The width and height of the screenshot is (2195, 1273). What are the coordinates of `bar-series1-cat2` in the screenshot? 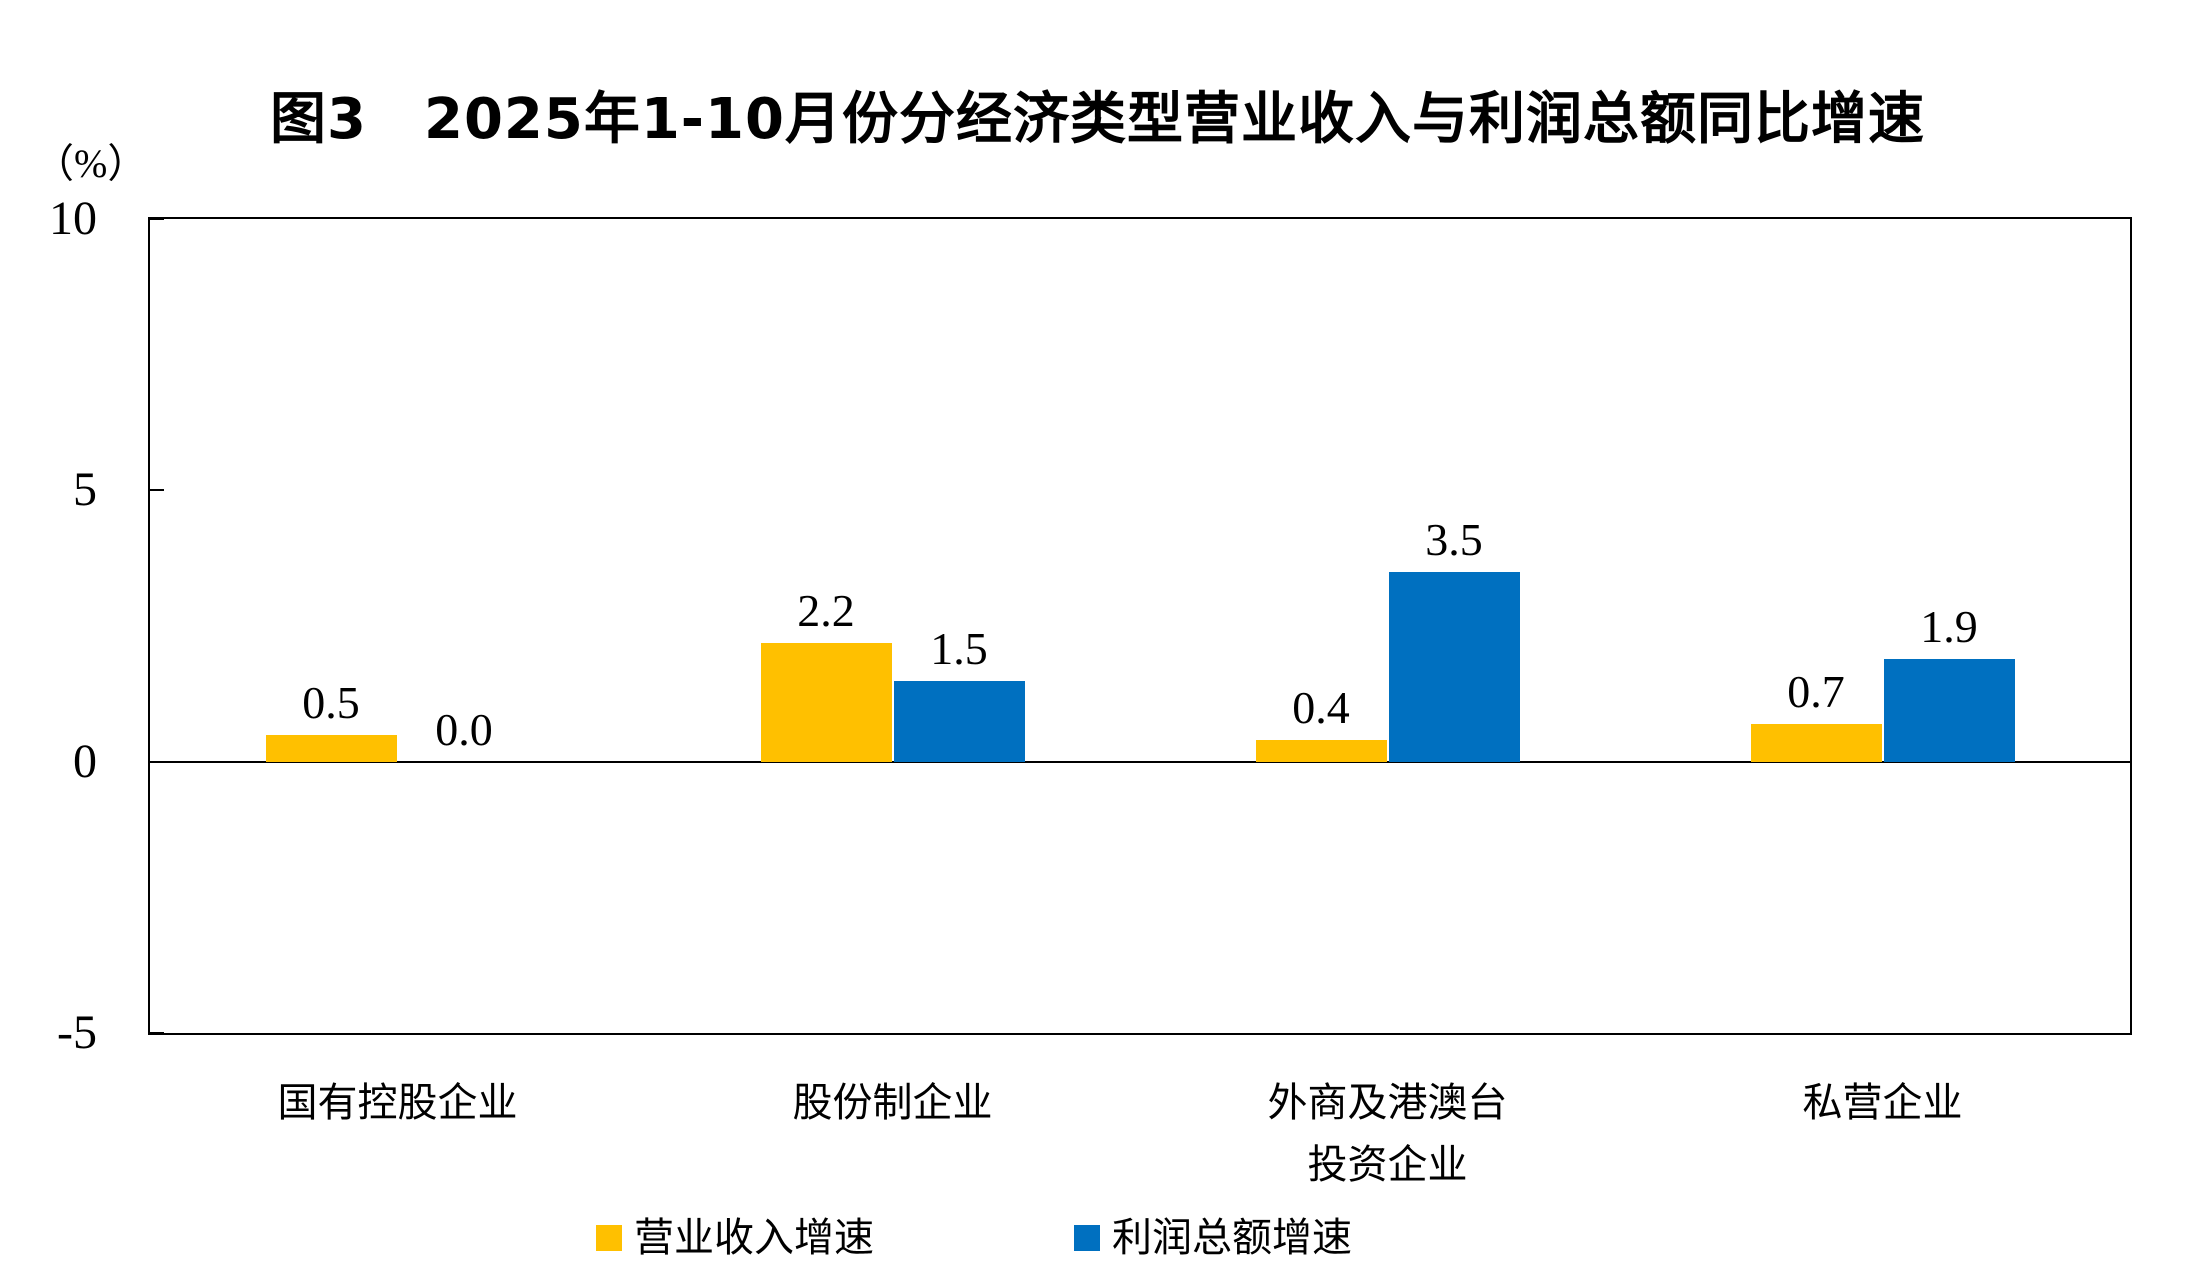 It's located at (826, 702).